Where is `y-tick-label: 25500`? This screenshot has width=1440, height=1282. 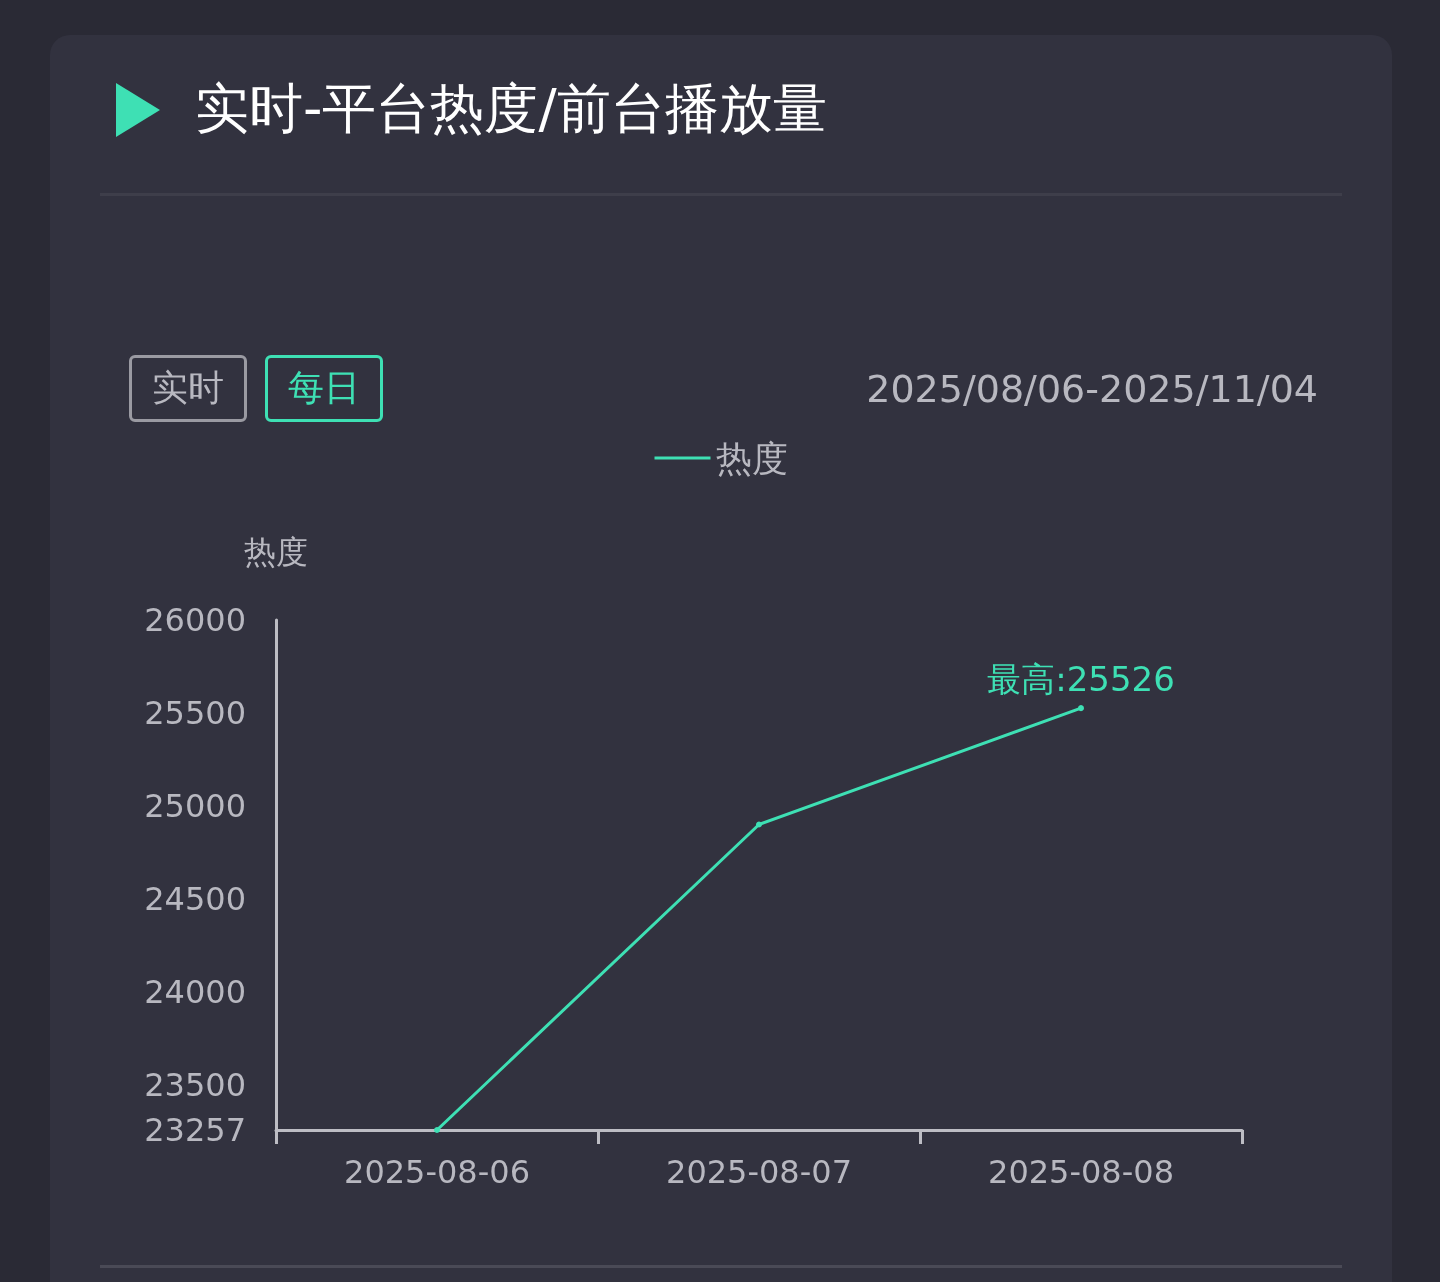 y-tick-label: 25500 is located at coordinates (195, 712).